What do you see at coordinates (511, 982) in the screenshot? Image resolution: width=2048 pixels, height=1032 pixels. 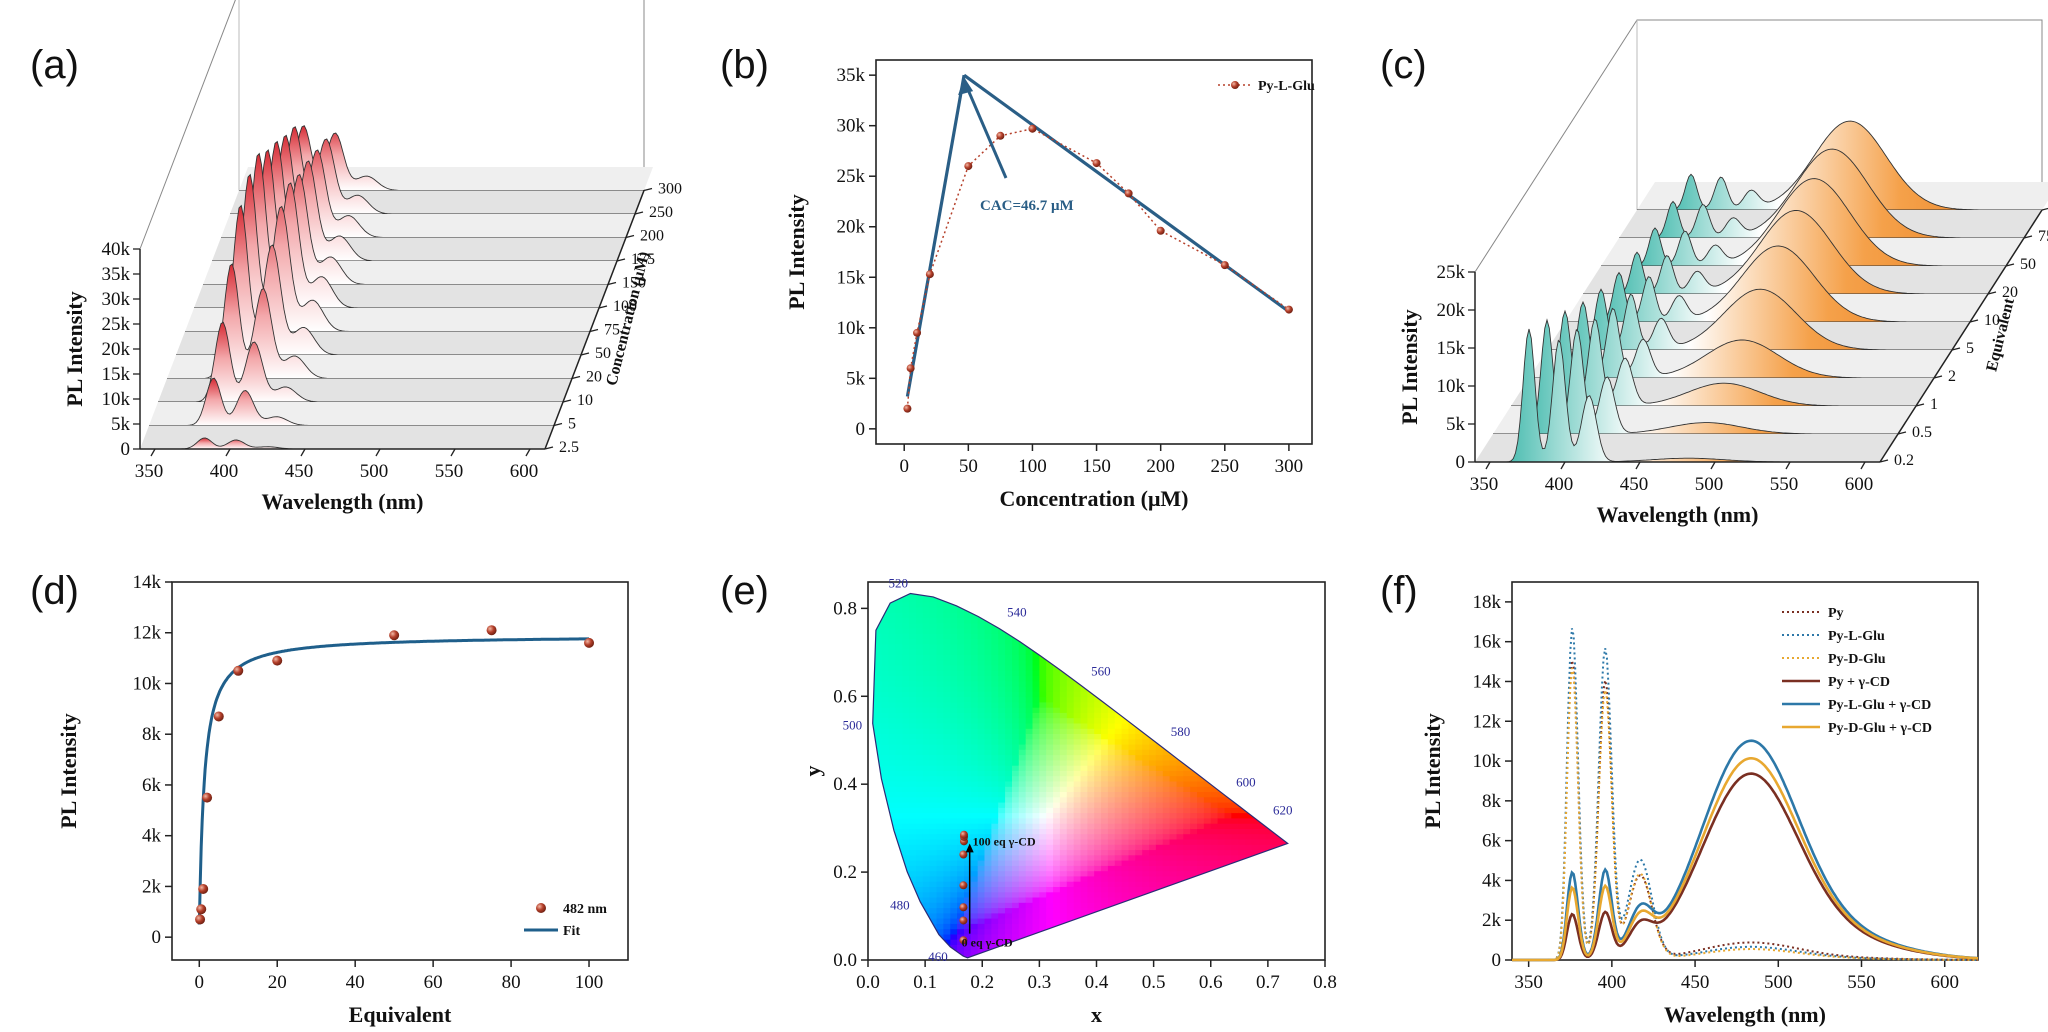 I see `x-tick-label: 80` at bounding box center [511, 982].